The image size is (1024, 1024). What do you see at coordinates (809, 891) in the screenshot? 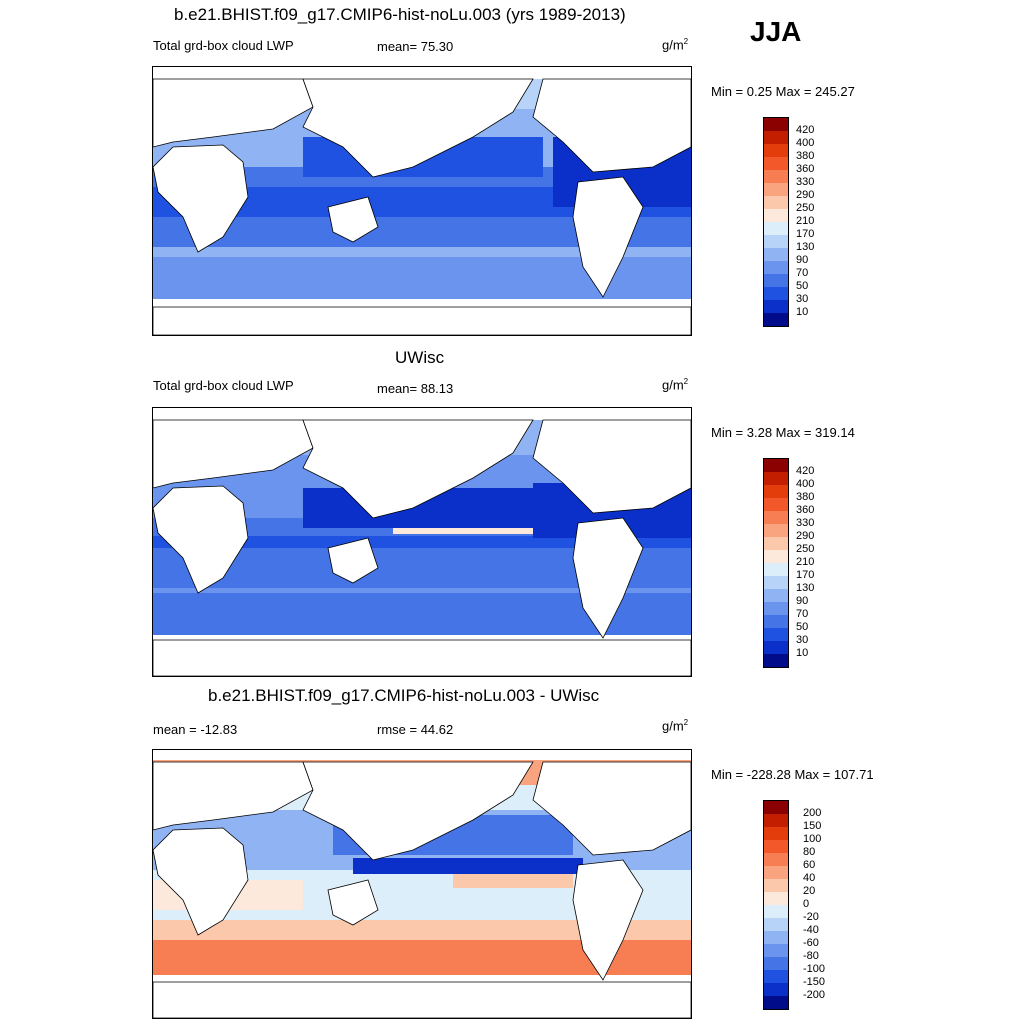
I see `tick-label: 20` at bounding box center [809, 891].